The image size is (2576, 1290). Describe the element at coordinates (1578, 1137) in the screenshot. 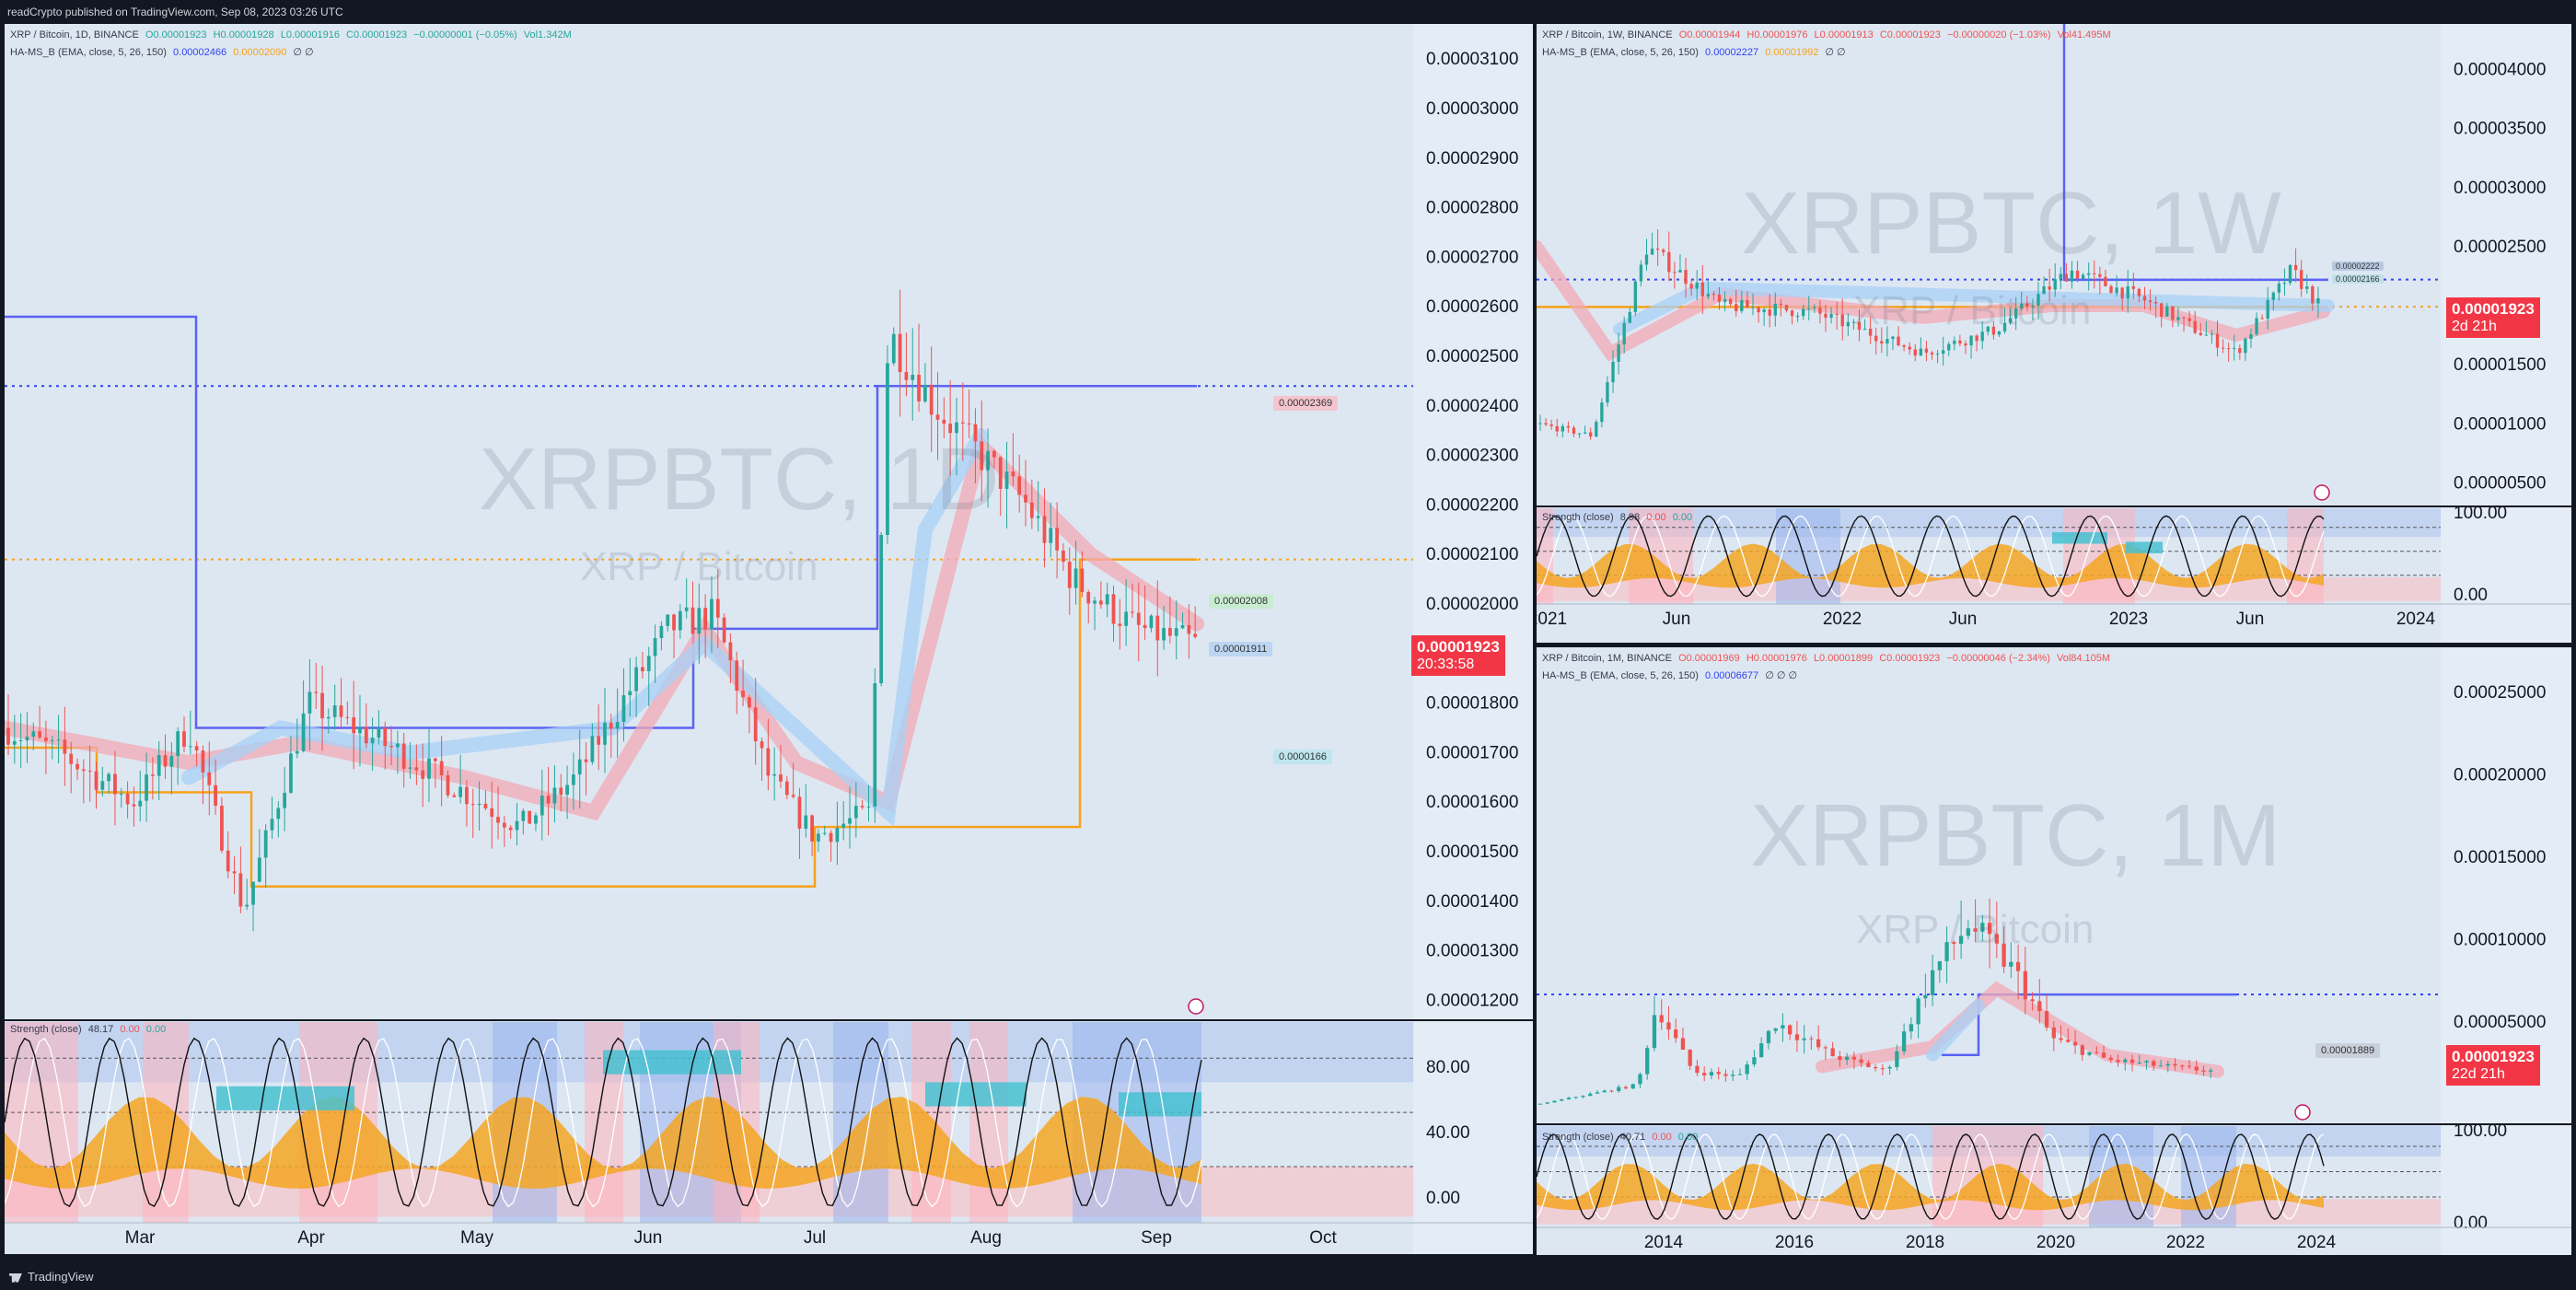

I see `monthly-strength-label: Strength (close)` at that location.